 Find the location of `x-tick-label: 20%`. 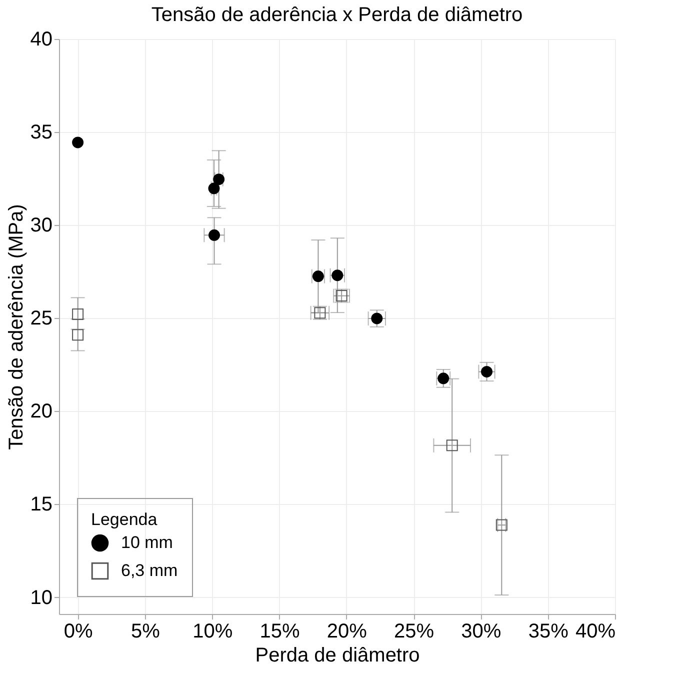

x-tick-label: 20% is located at coordinates (347, 631).